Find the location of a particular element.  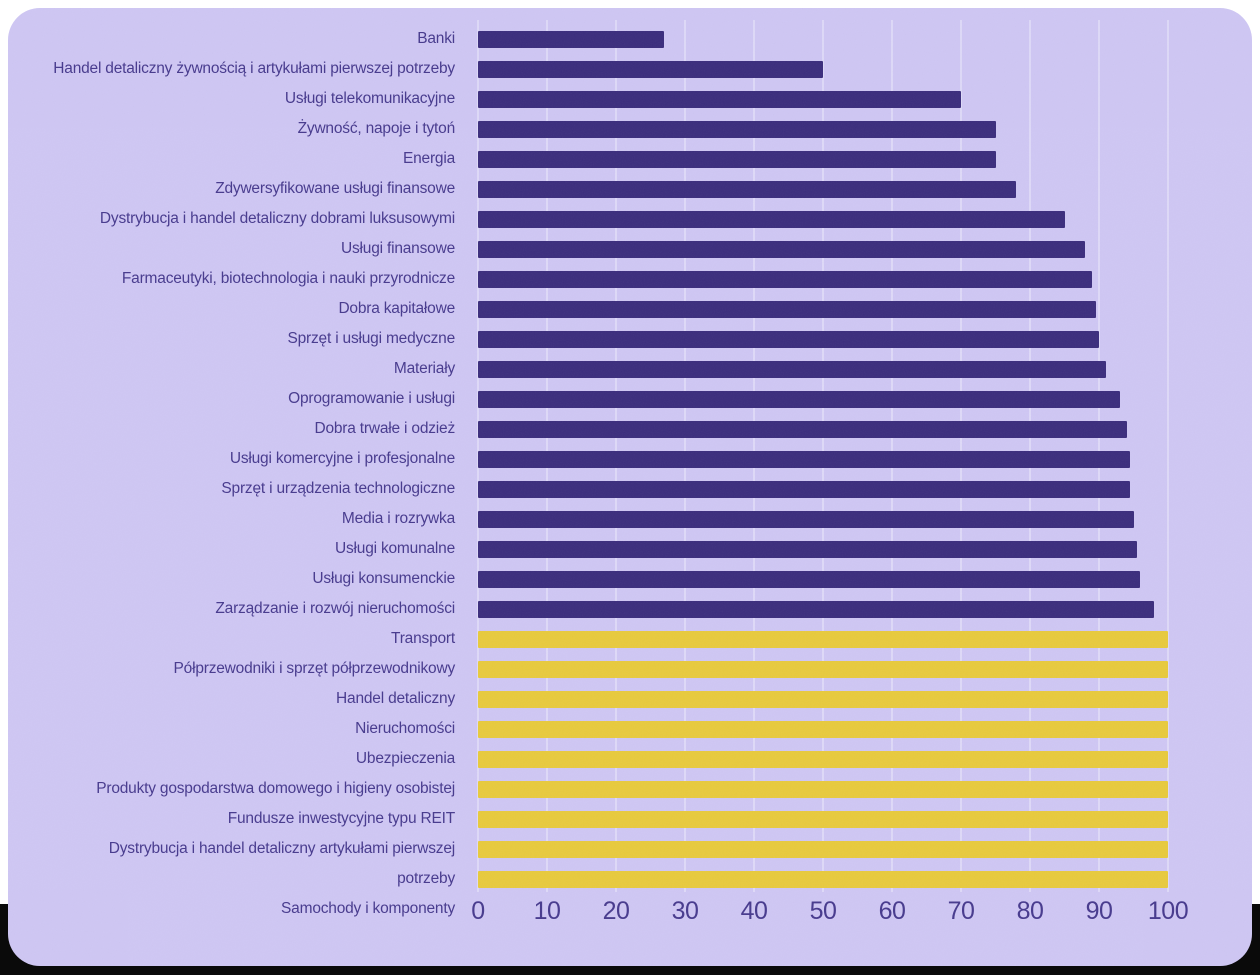

category-label: Dobra trwałe i odzież is located at coordinates (384, 428).